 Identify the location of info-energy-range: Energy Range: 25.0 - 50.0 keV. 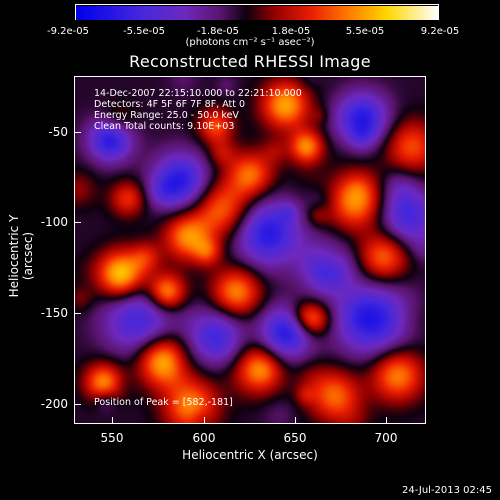
(166, 115).